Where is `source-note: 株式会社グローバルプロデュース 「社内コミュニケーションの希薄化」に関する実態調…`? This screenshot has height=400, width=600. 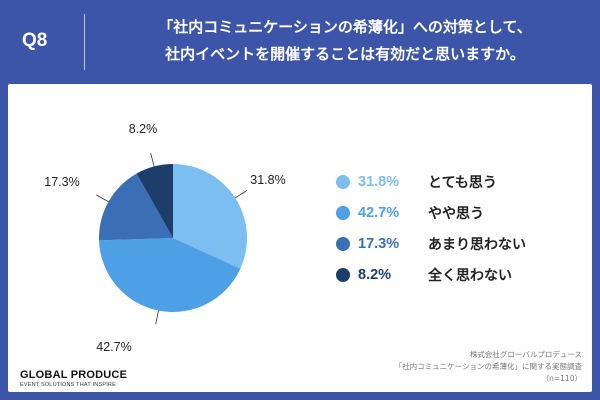
source-note: 株式会社グローバルプロデュース 「社内コミュニケーションの希薄化」に関する実態調… is located at coordinates (488, 367).